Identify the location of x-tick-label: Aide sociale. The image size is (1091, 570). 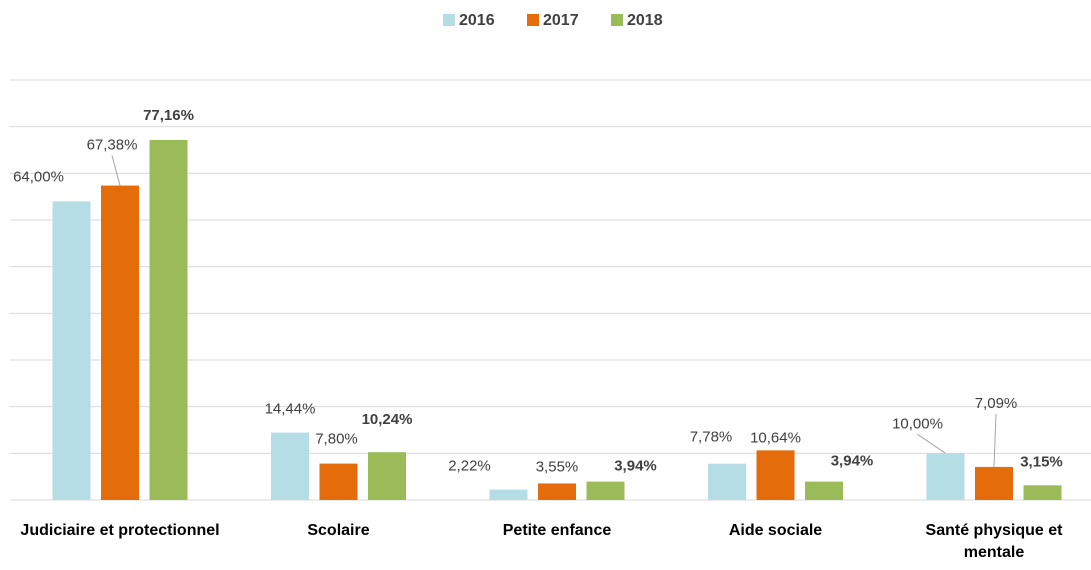
(775, 530).